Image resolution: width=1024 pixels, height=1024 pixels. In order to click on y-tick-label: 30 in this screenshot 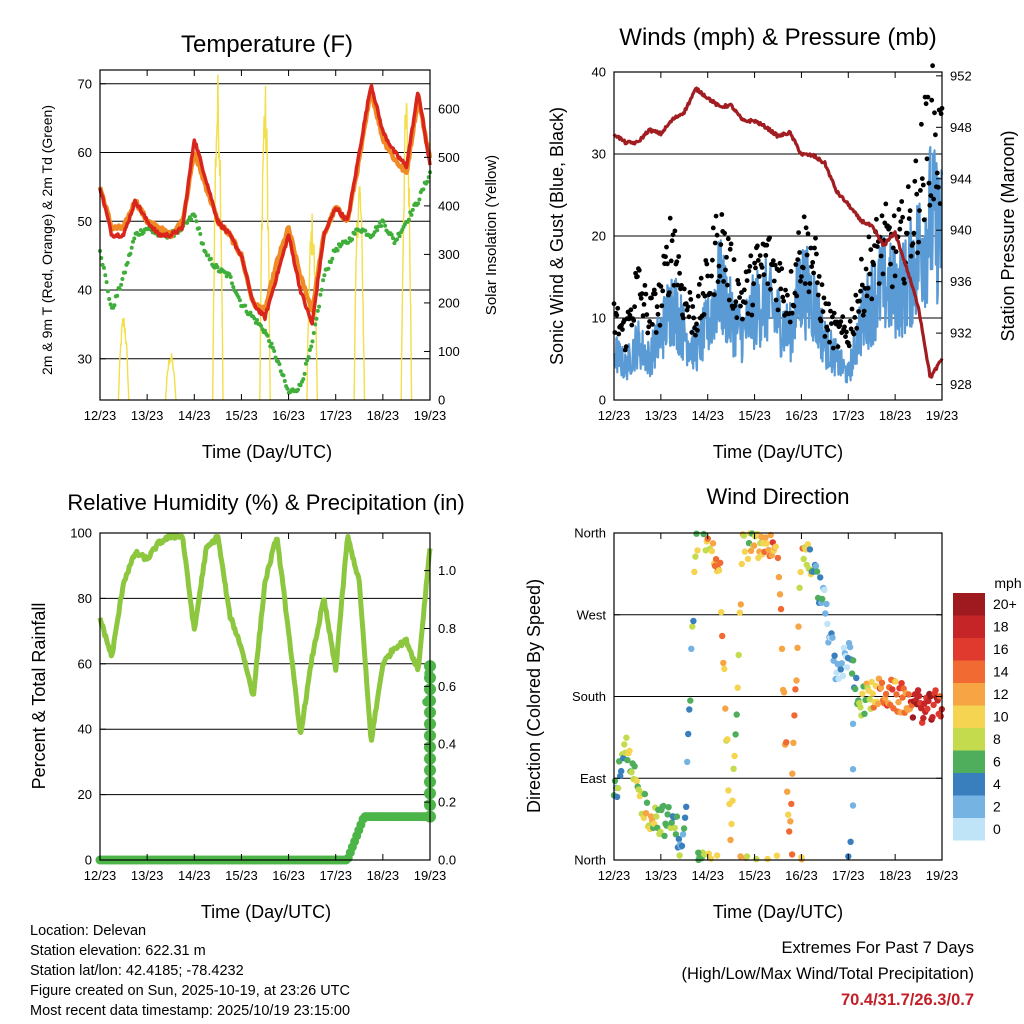, I will do `click(85, 358)`.